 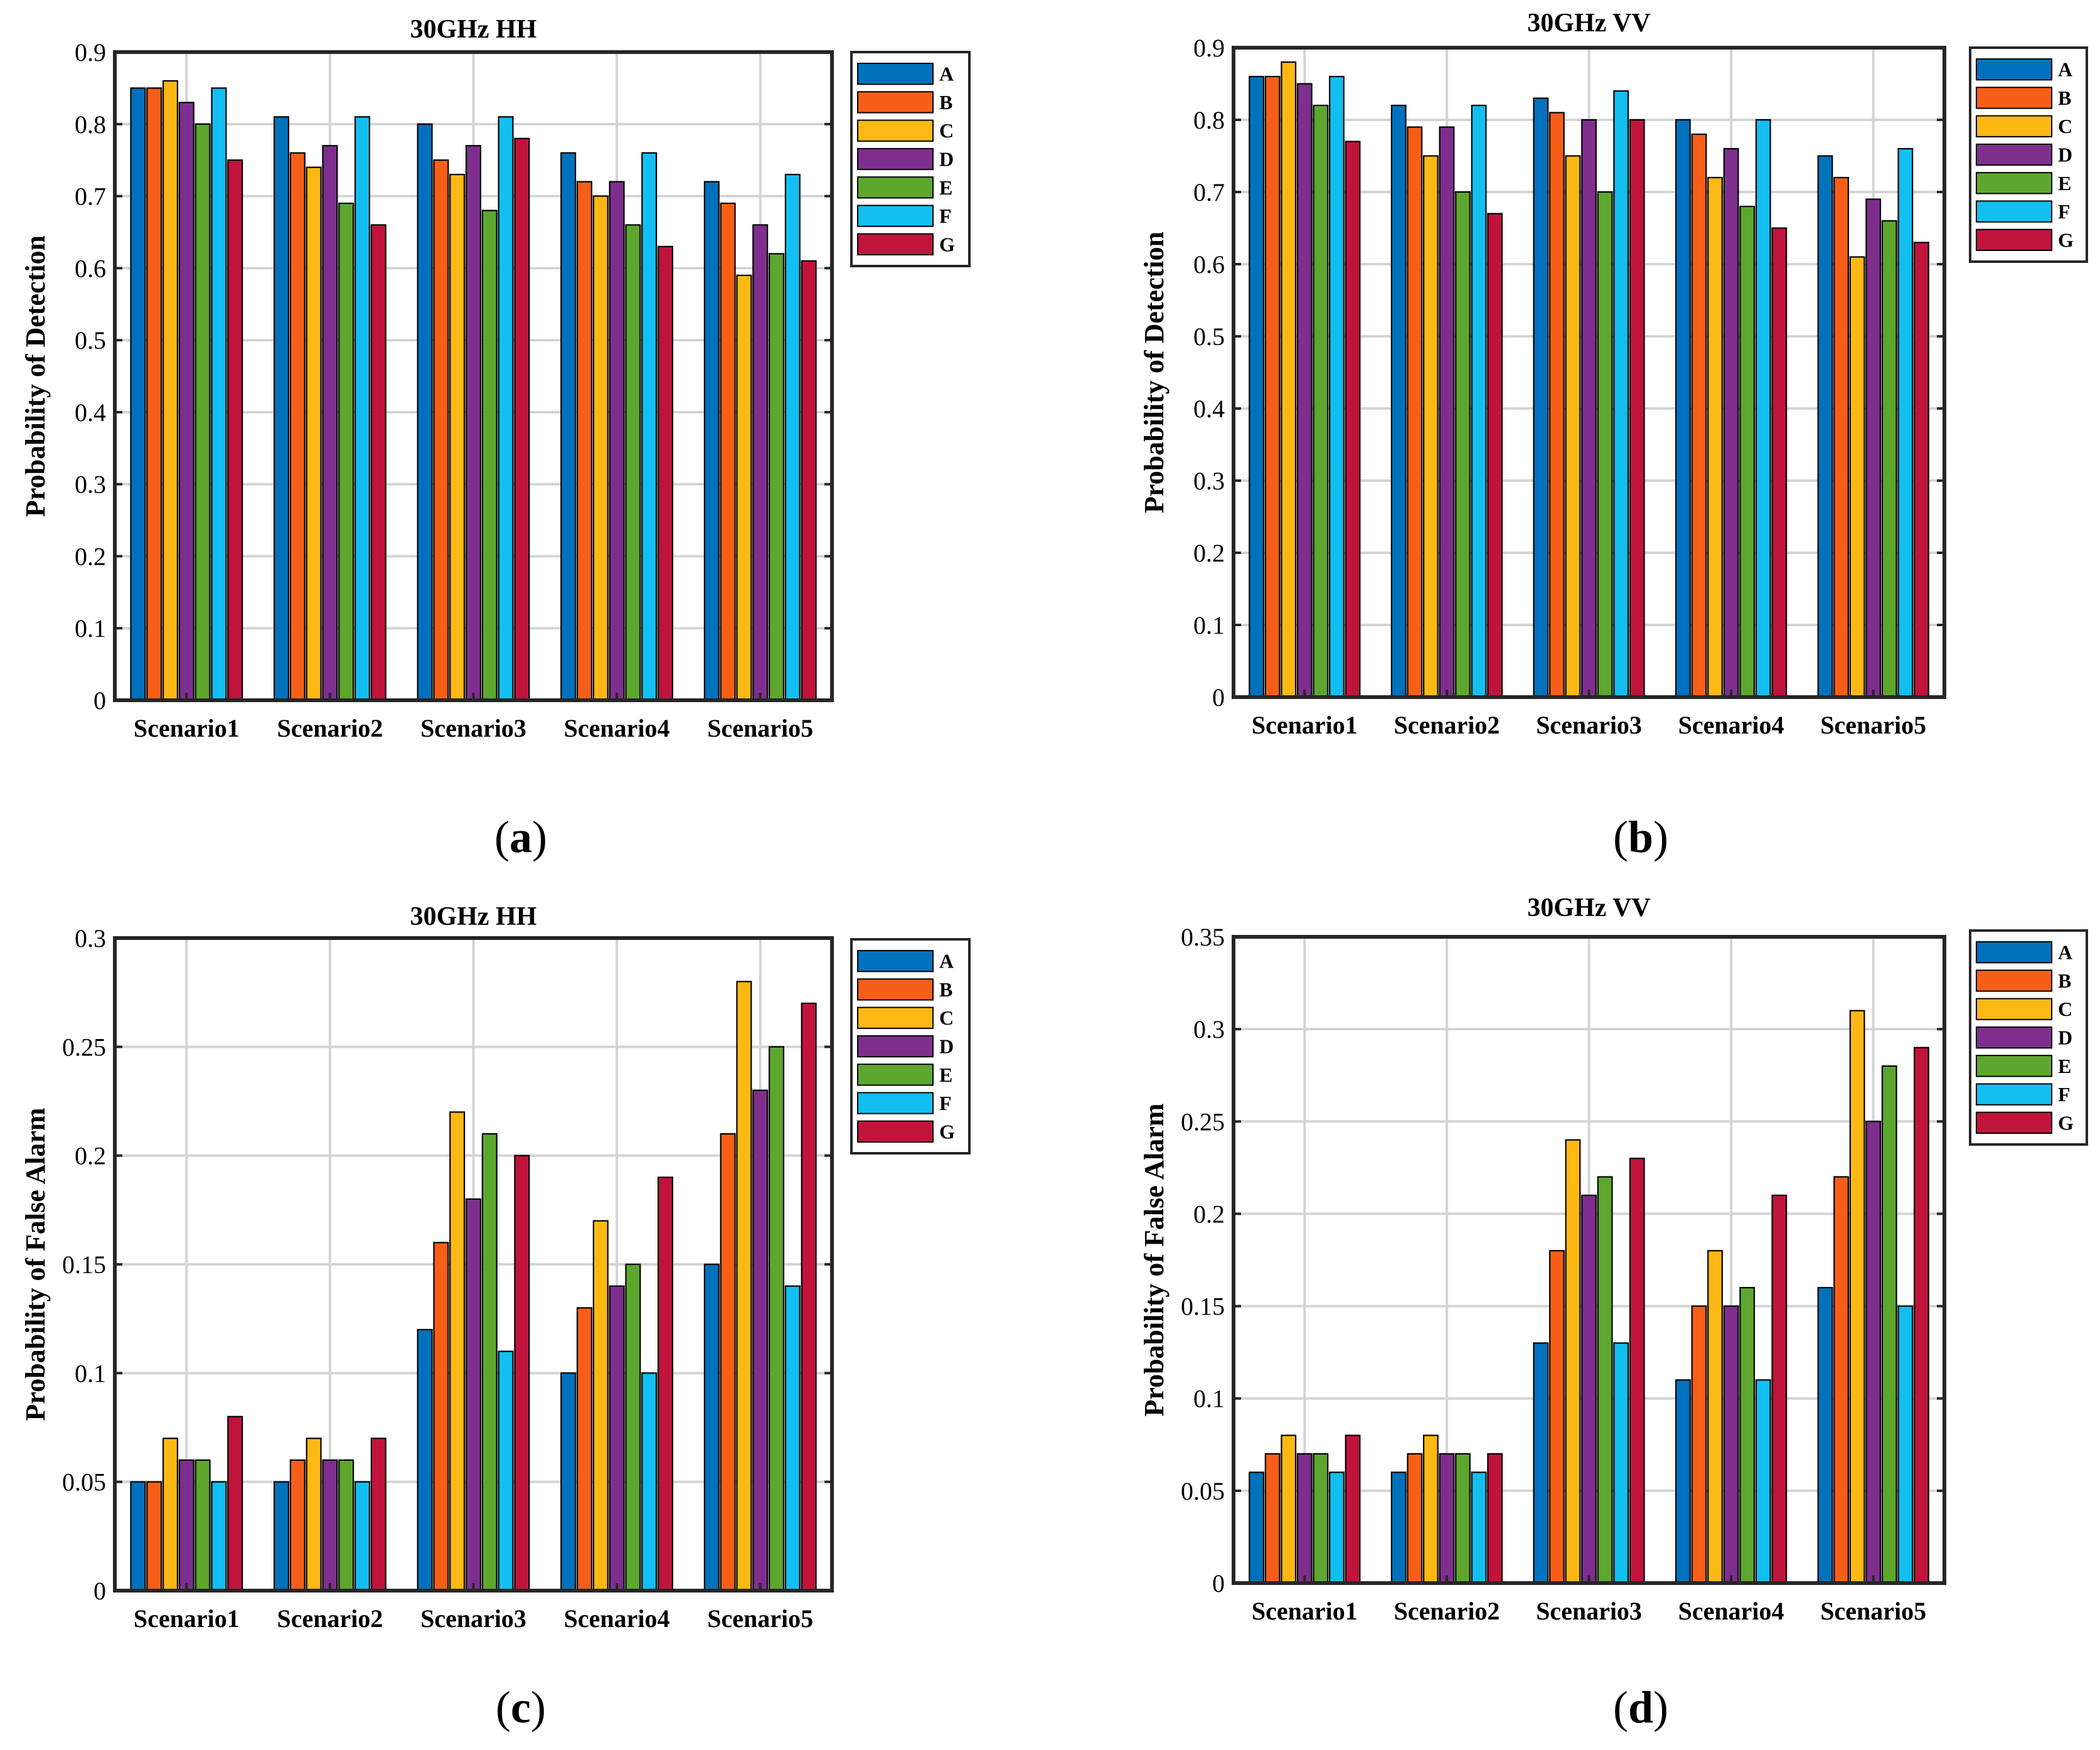 What do you see at coordinates (1731, 725) in the screenshot?
I see `xtick-label: Scenario4` at bounding box center [1731, 725].